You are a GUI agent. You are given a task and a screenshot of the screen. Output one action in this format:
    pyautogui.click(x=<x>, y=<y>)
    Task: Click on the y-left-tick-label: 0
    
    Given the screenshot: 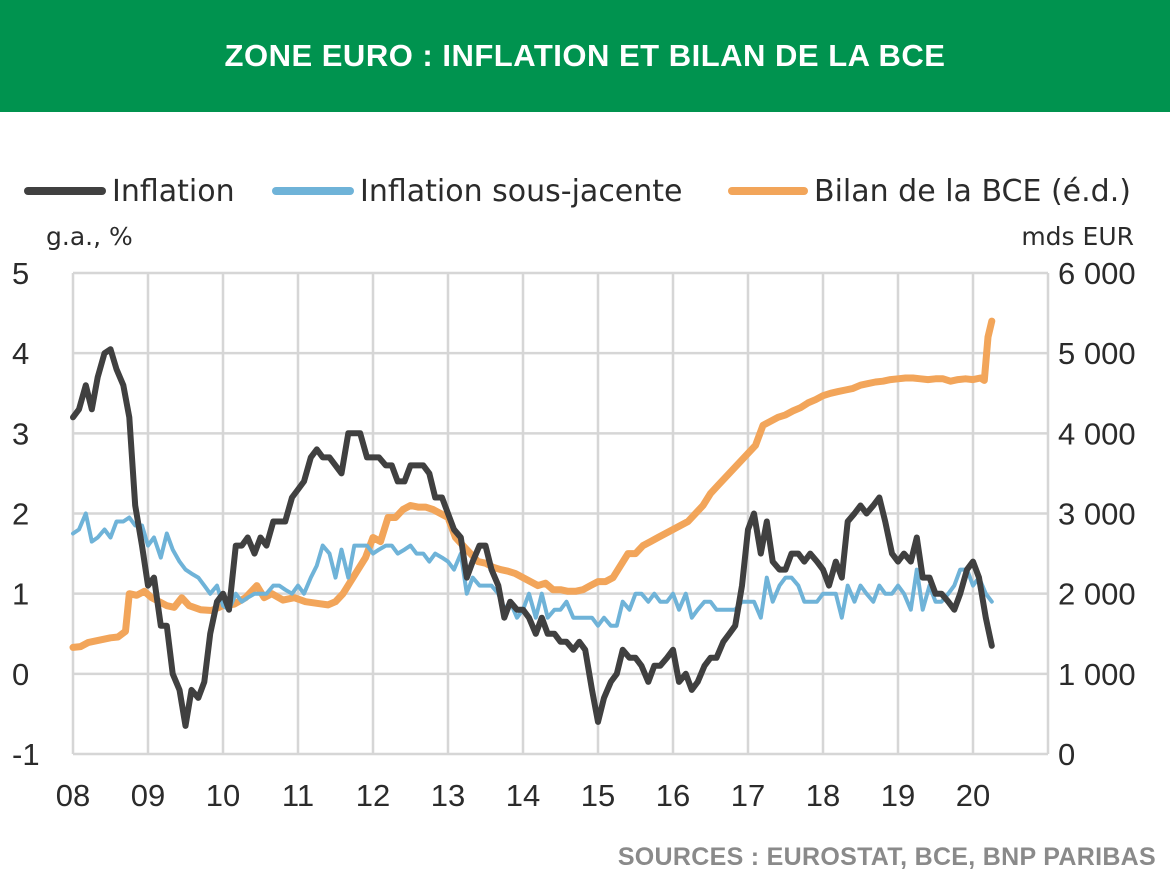 What is the action you would take?
    pyautogui.click(x=20, y=674)
    